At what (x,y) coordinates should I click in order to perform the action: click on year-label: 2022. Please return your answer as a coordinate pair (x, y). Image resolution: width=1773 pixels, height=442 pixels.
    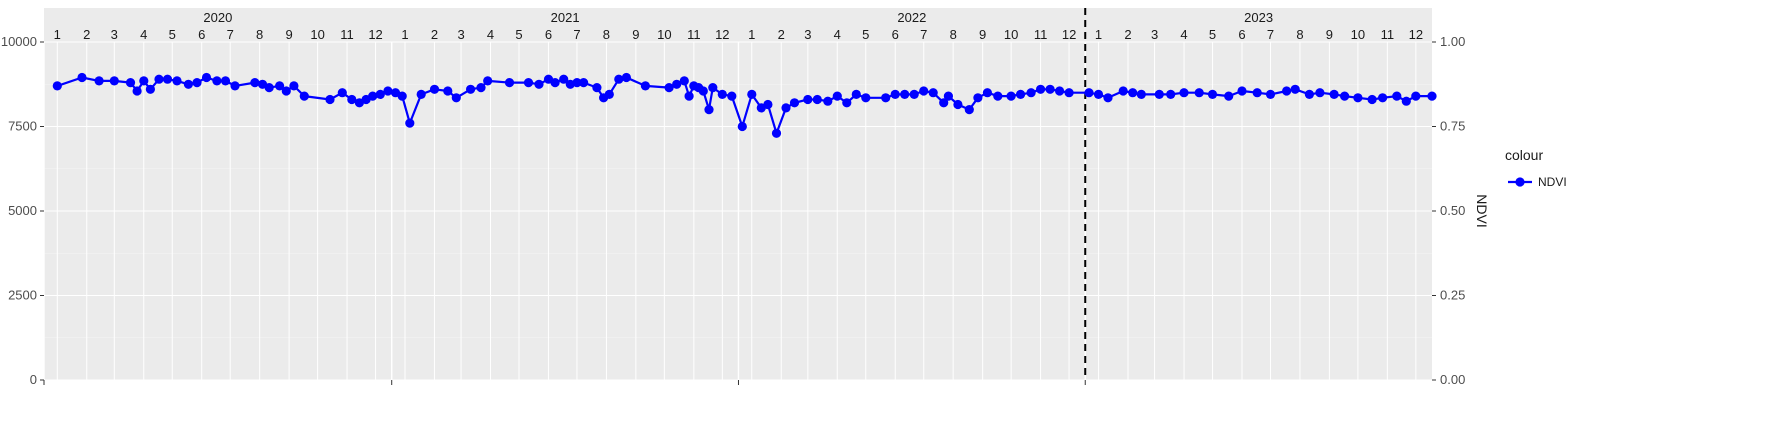
    Looking at the image, I should click on (911, 17).